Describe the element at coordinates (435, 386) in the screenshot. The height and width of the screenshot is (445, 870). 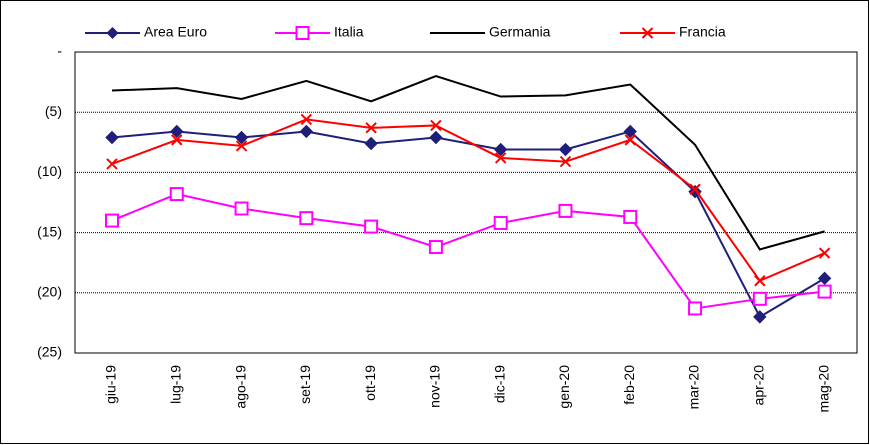
I see `x-tick-label: nov-19` at that location.